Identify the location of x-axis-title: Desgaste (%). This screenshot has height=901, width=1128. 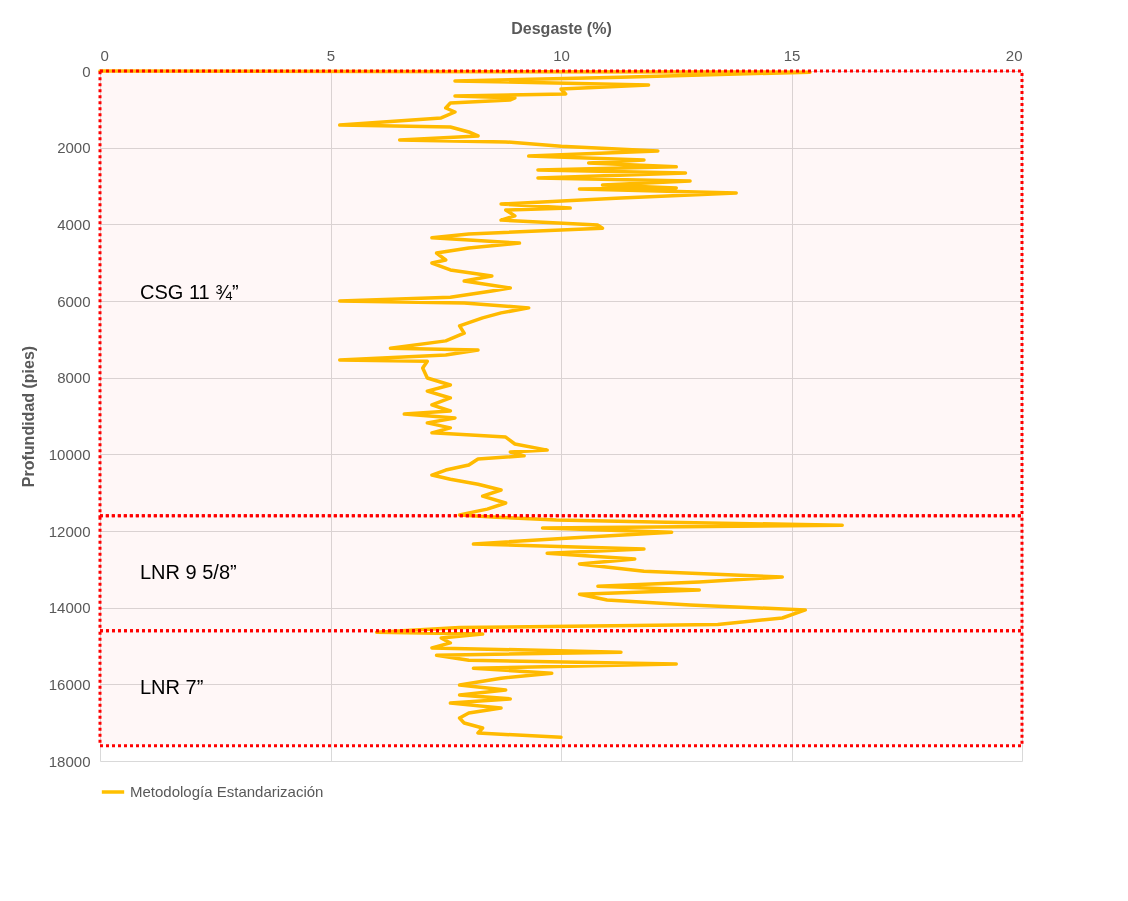
(561, 28).